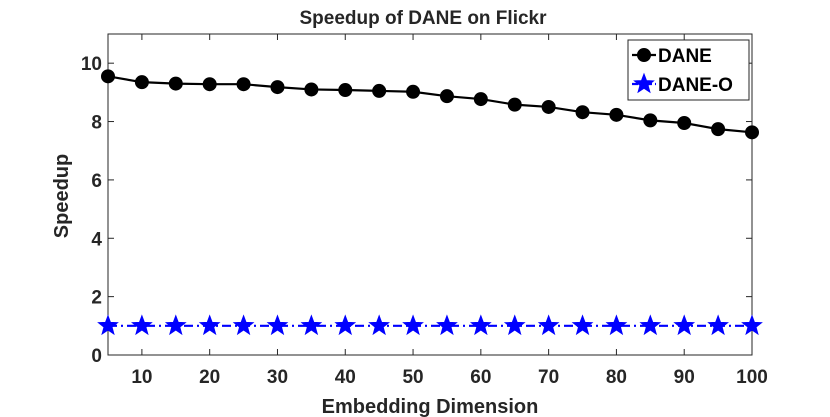  What do you see at coordinates (96, 356) in the screenshot?
I see `y-tick-label-0: 0` at bounding box center [96, 356].